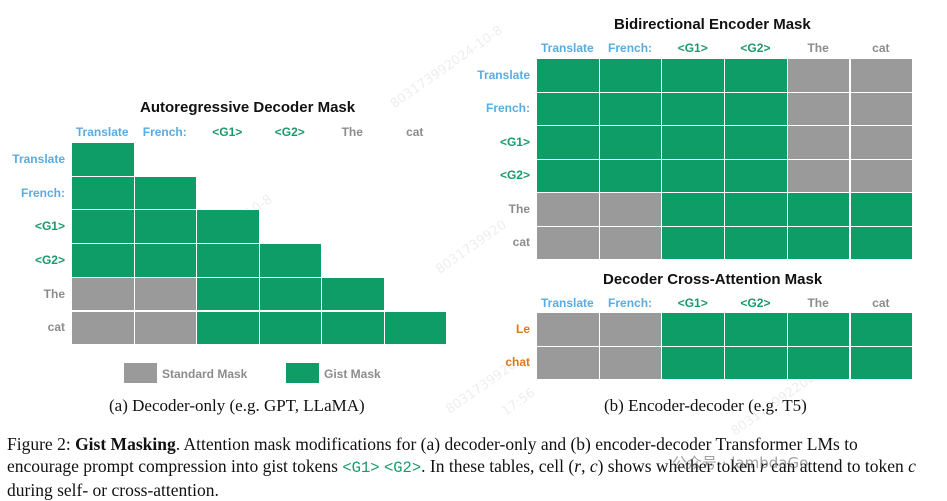 The image size is (947, 501). I want to click on caption-heading: Gist Masking, so click(125, 444).